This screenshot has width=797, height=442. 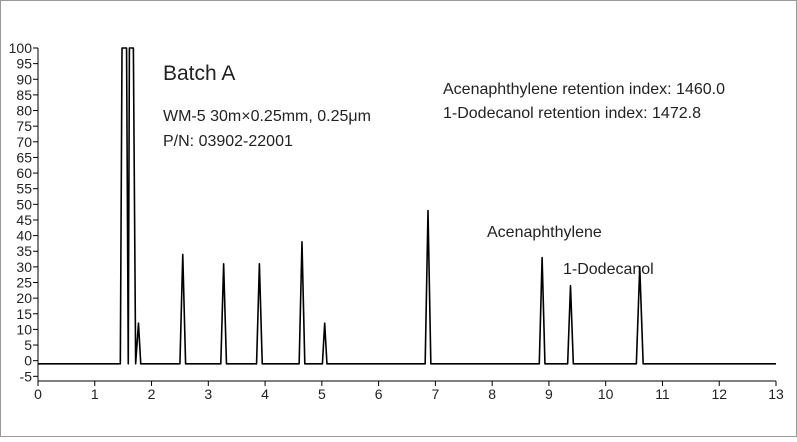 What do you see at coordinates (492, 394) in the screenshot?
I see `x-tick-label: 8` at bounding box center [492, 394].